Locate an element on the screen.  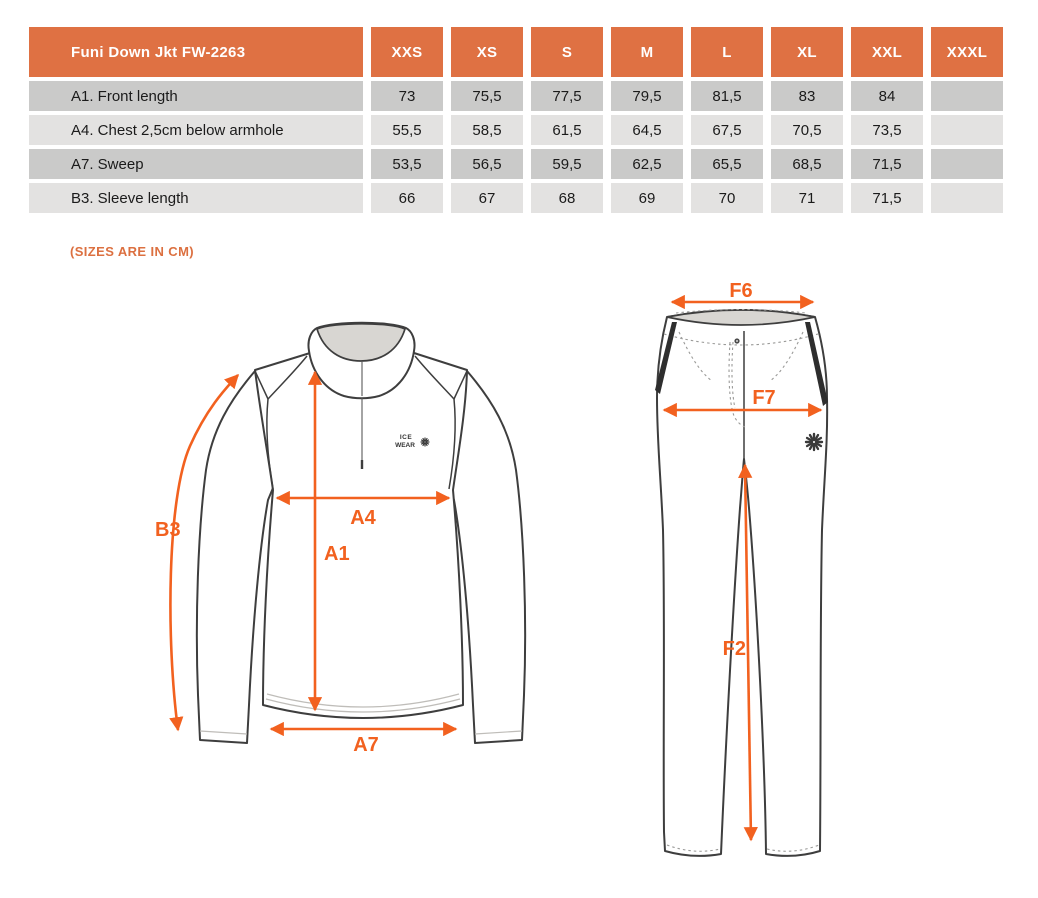
size-value: 55,5 is located at coordinates (407, 130).